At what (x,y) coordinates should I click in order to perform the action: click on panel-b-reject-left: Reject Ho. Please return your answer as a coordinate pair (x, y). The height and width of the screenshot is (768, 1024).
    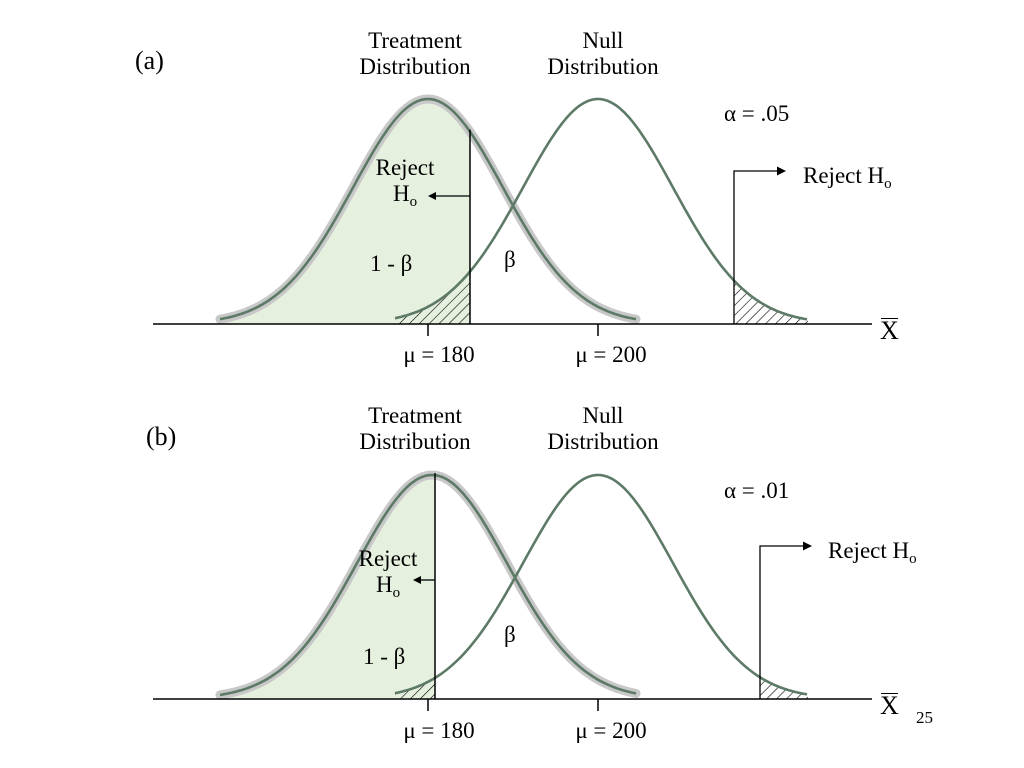
    Looking at the image, I should click on (388, 574).